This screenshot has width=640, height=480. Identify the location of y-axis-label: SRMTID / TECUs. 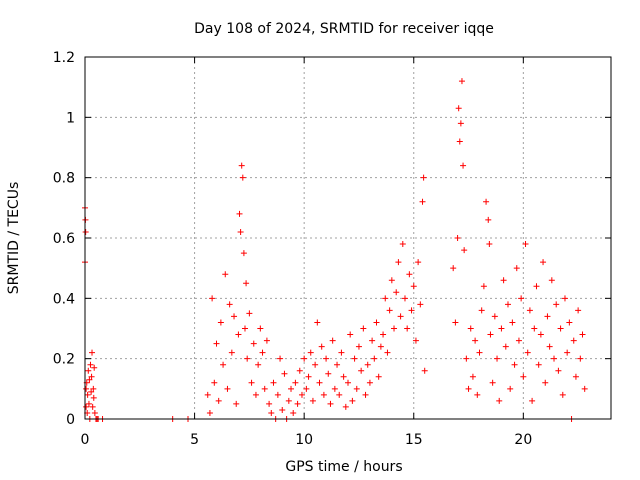
(14, 238).